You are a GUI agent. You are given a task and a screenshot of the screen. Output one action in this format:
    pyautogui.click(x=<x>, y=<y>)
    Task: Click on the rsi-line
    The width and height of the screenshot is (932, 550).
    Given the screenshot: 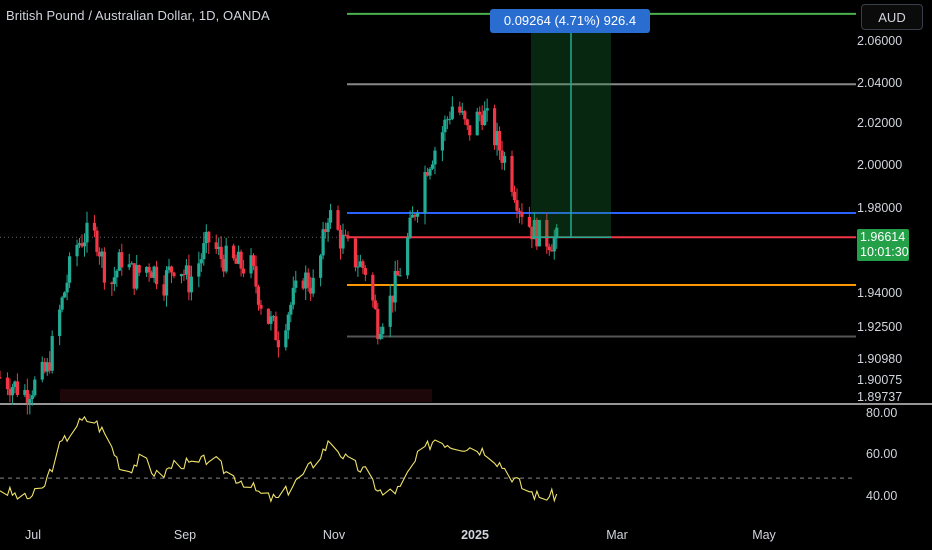 What is the action you would take?
    pyautogui.click(x=279, y=459)
    